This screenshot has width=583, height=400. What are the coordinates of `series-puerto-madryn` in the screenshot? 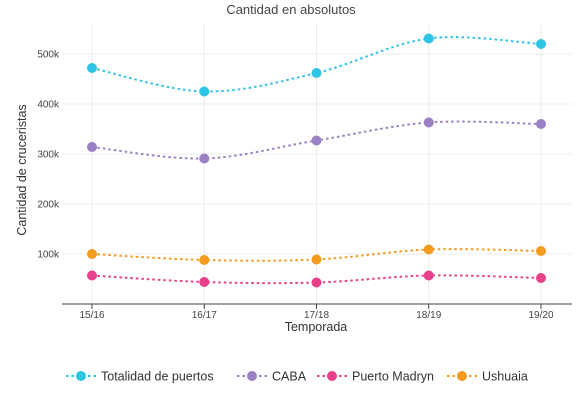 It's located at (316, 279).